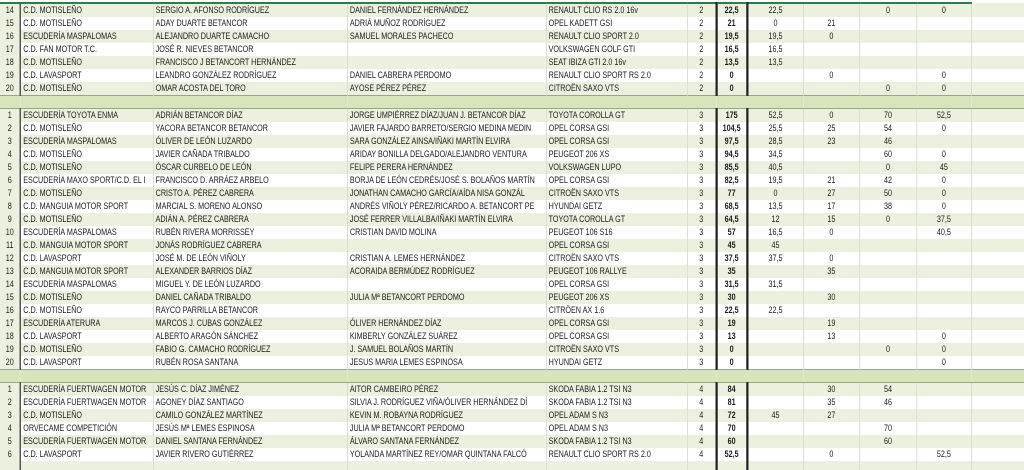 The image size is (1024, 470). Describe the element at coordinates (447, 258) in the screenshot. I see `codriver-cell: CRISTIAN A. LEMES HERNÁNDEZ` at that location.